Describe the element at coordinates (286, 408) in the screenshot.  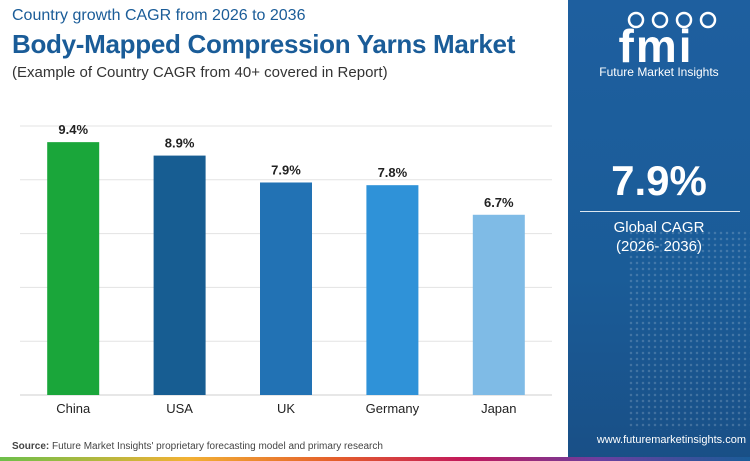
I see `x-tick-label-uk: UK` at that location.